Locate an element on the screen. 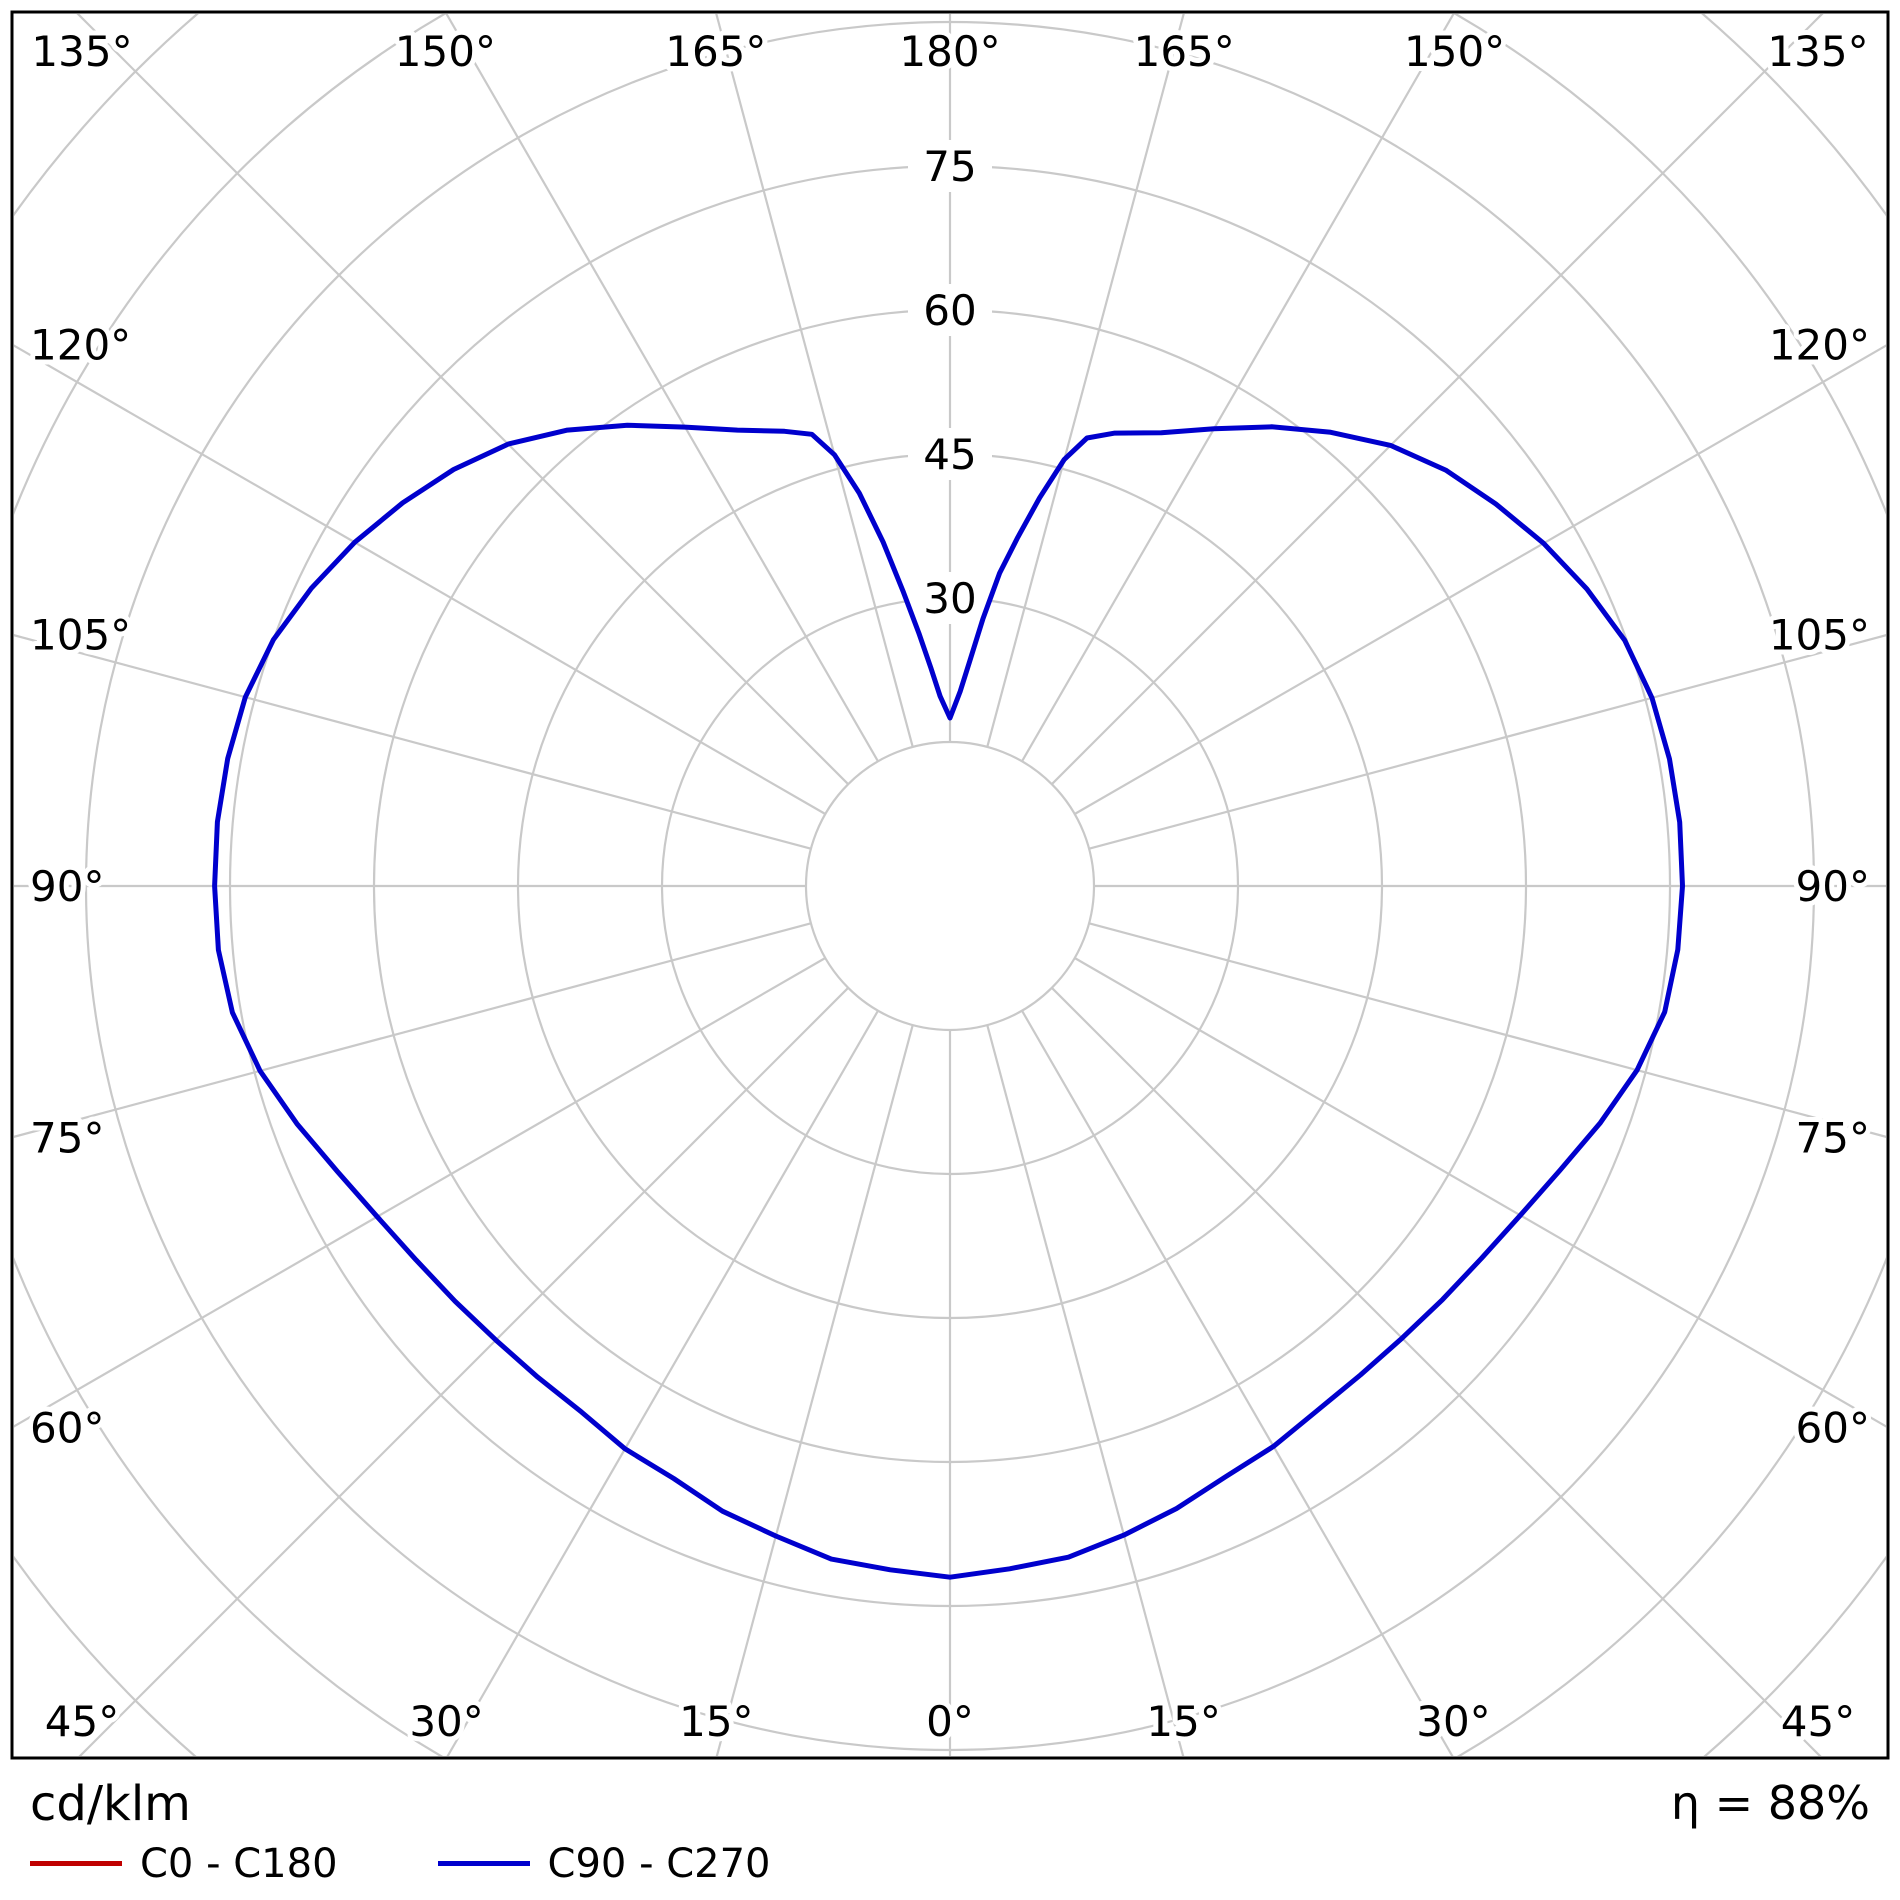  radial-tick-label: 75 is located at coordinates (949, 166).